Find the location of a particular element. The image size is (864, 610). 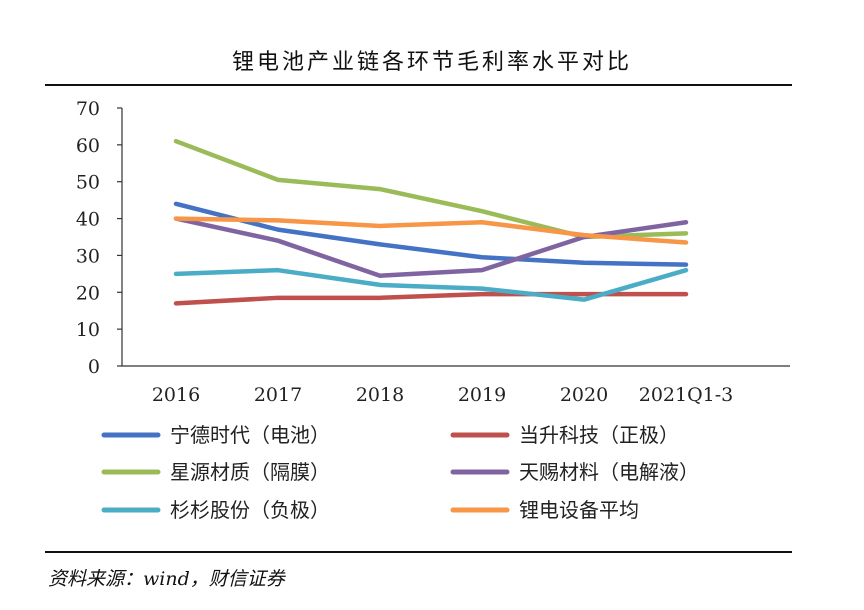

legend-label: 当升科技（正极） is located at coordinates (599, 435).